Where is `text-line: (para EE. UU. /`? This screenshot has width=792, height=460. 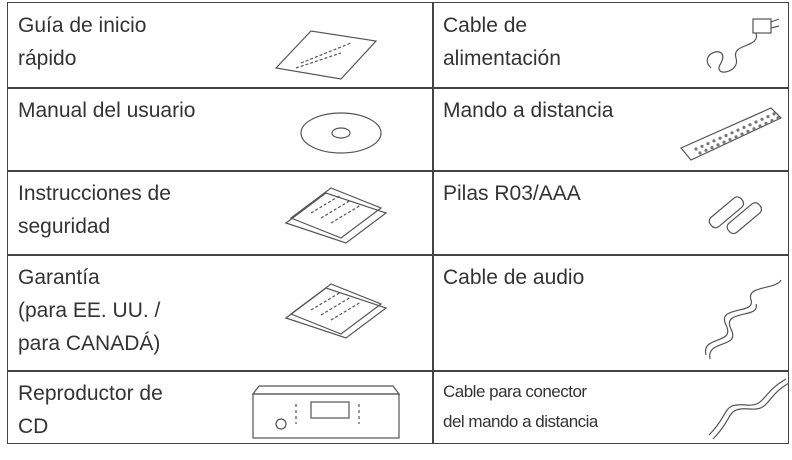
text-line: (para EE. UU. / is located at coordinates (89, 310).